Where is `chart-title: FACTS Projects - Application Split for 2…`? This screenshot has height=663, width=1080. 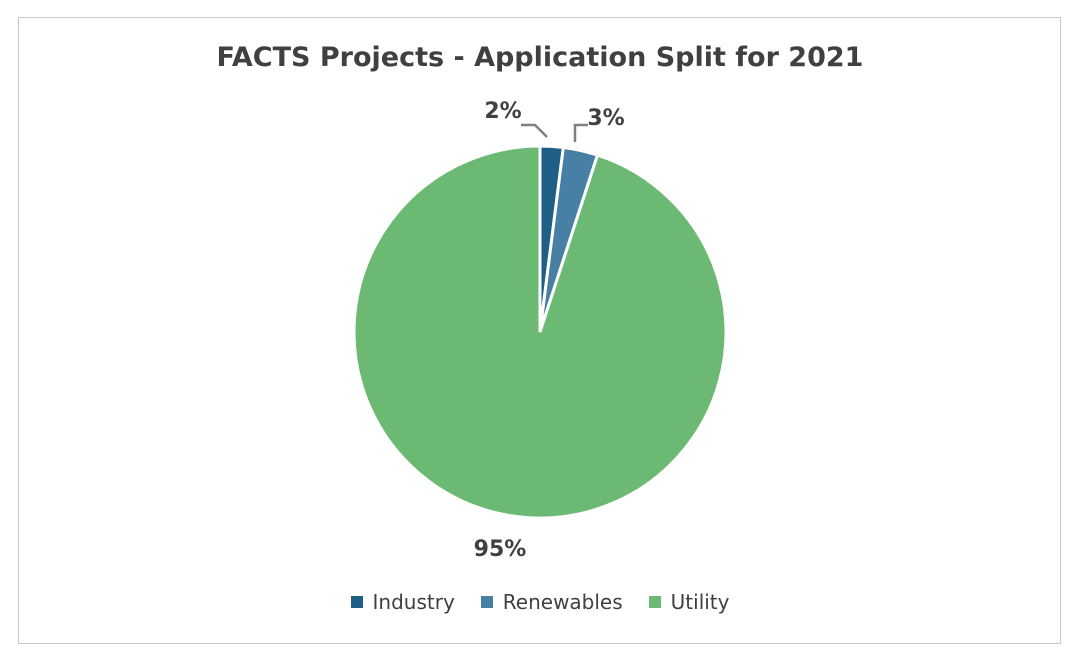 chart-title: FACTS Projects - Application Split for 2… is located at coordinates (540, 57).